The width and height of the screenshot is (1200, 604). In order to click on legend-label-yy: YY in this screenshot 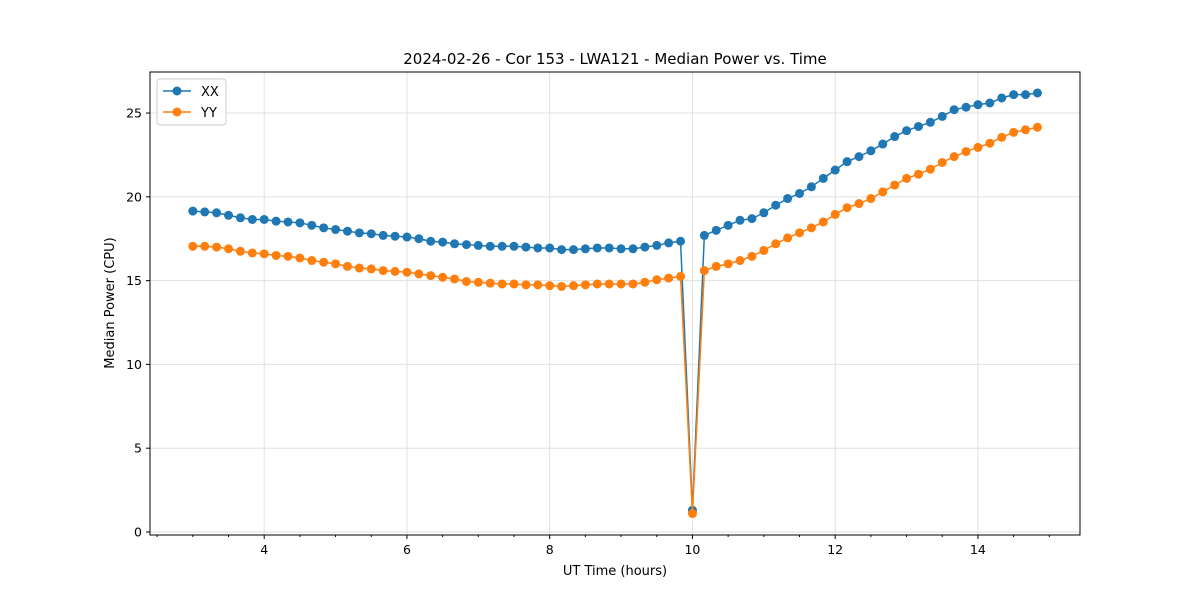, I will do `click(208, 113)`.